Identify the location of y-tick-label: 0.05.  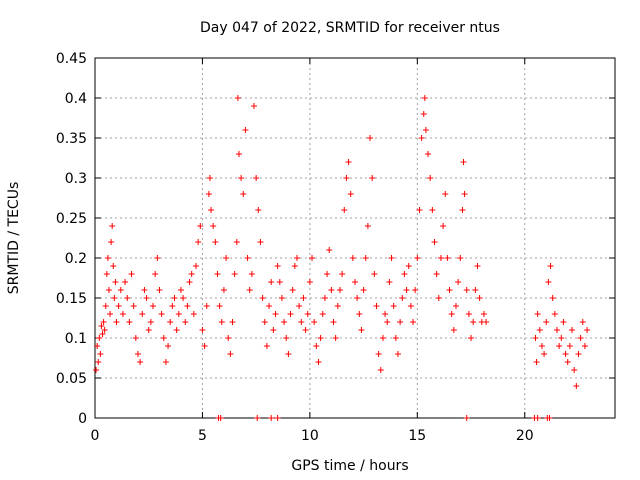
(71, 379).